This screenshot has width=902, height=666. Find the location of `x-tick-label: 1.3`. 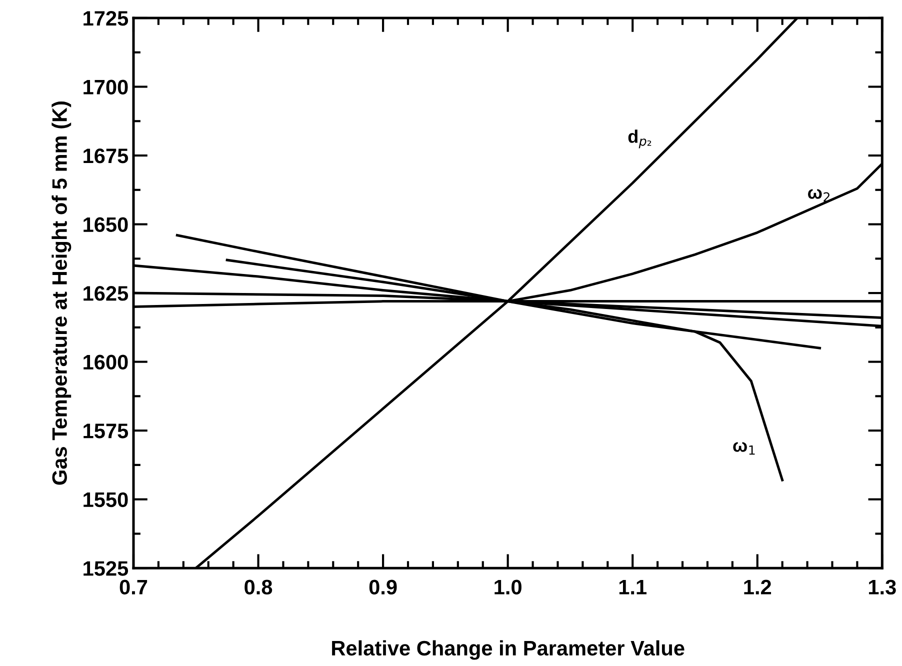

x-tick-label: 1.3 is located at coordinates (882, 587).